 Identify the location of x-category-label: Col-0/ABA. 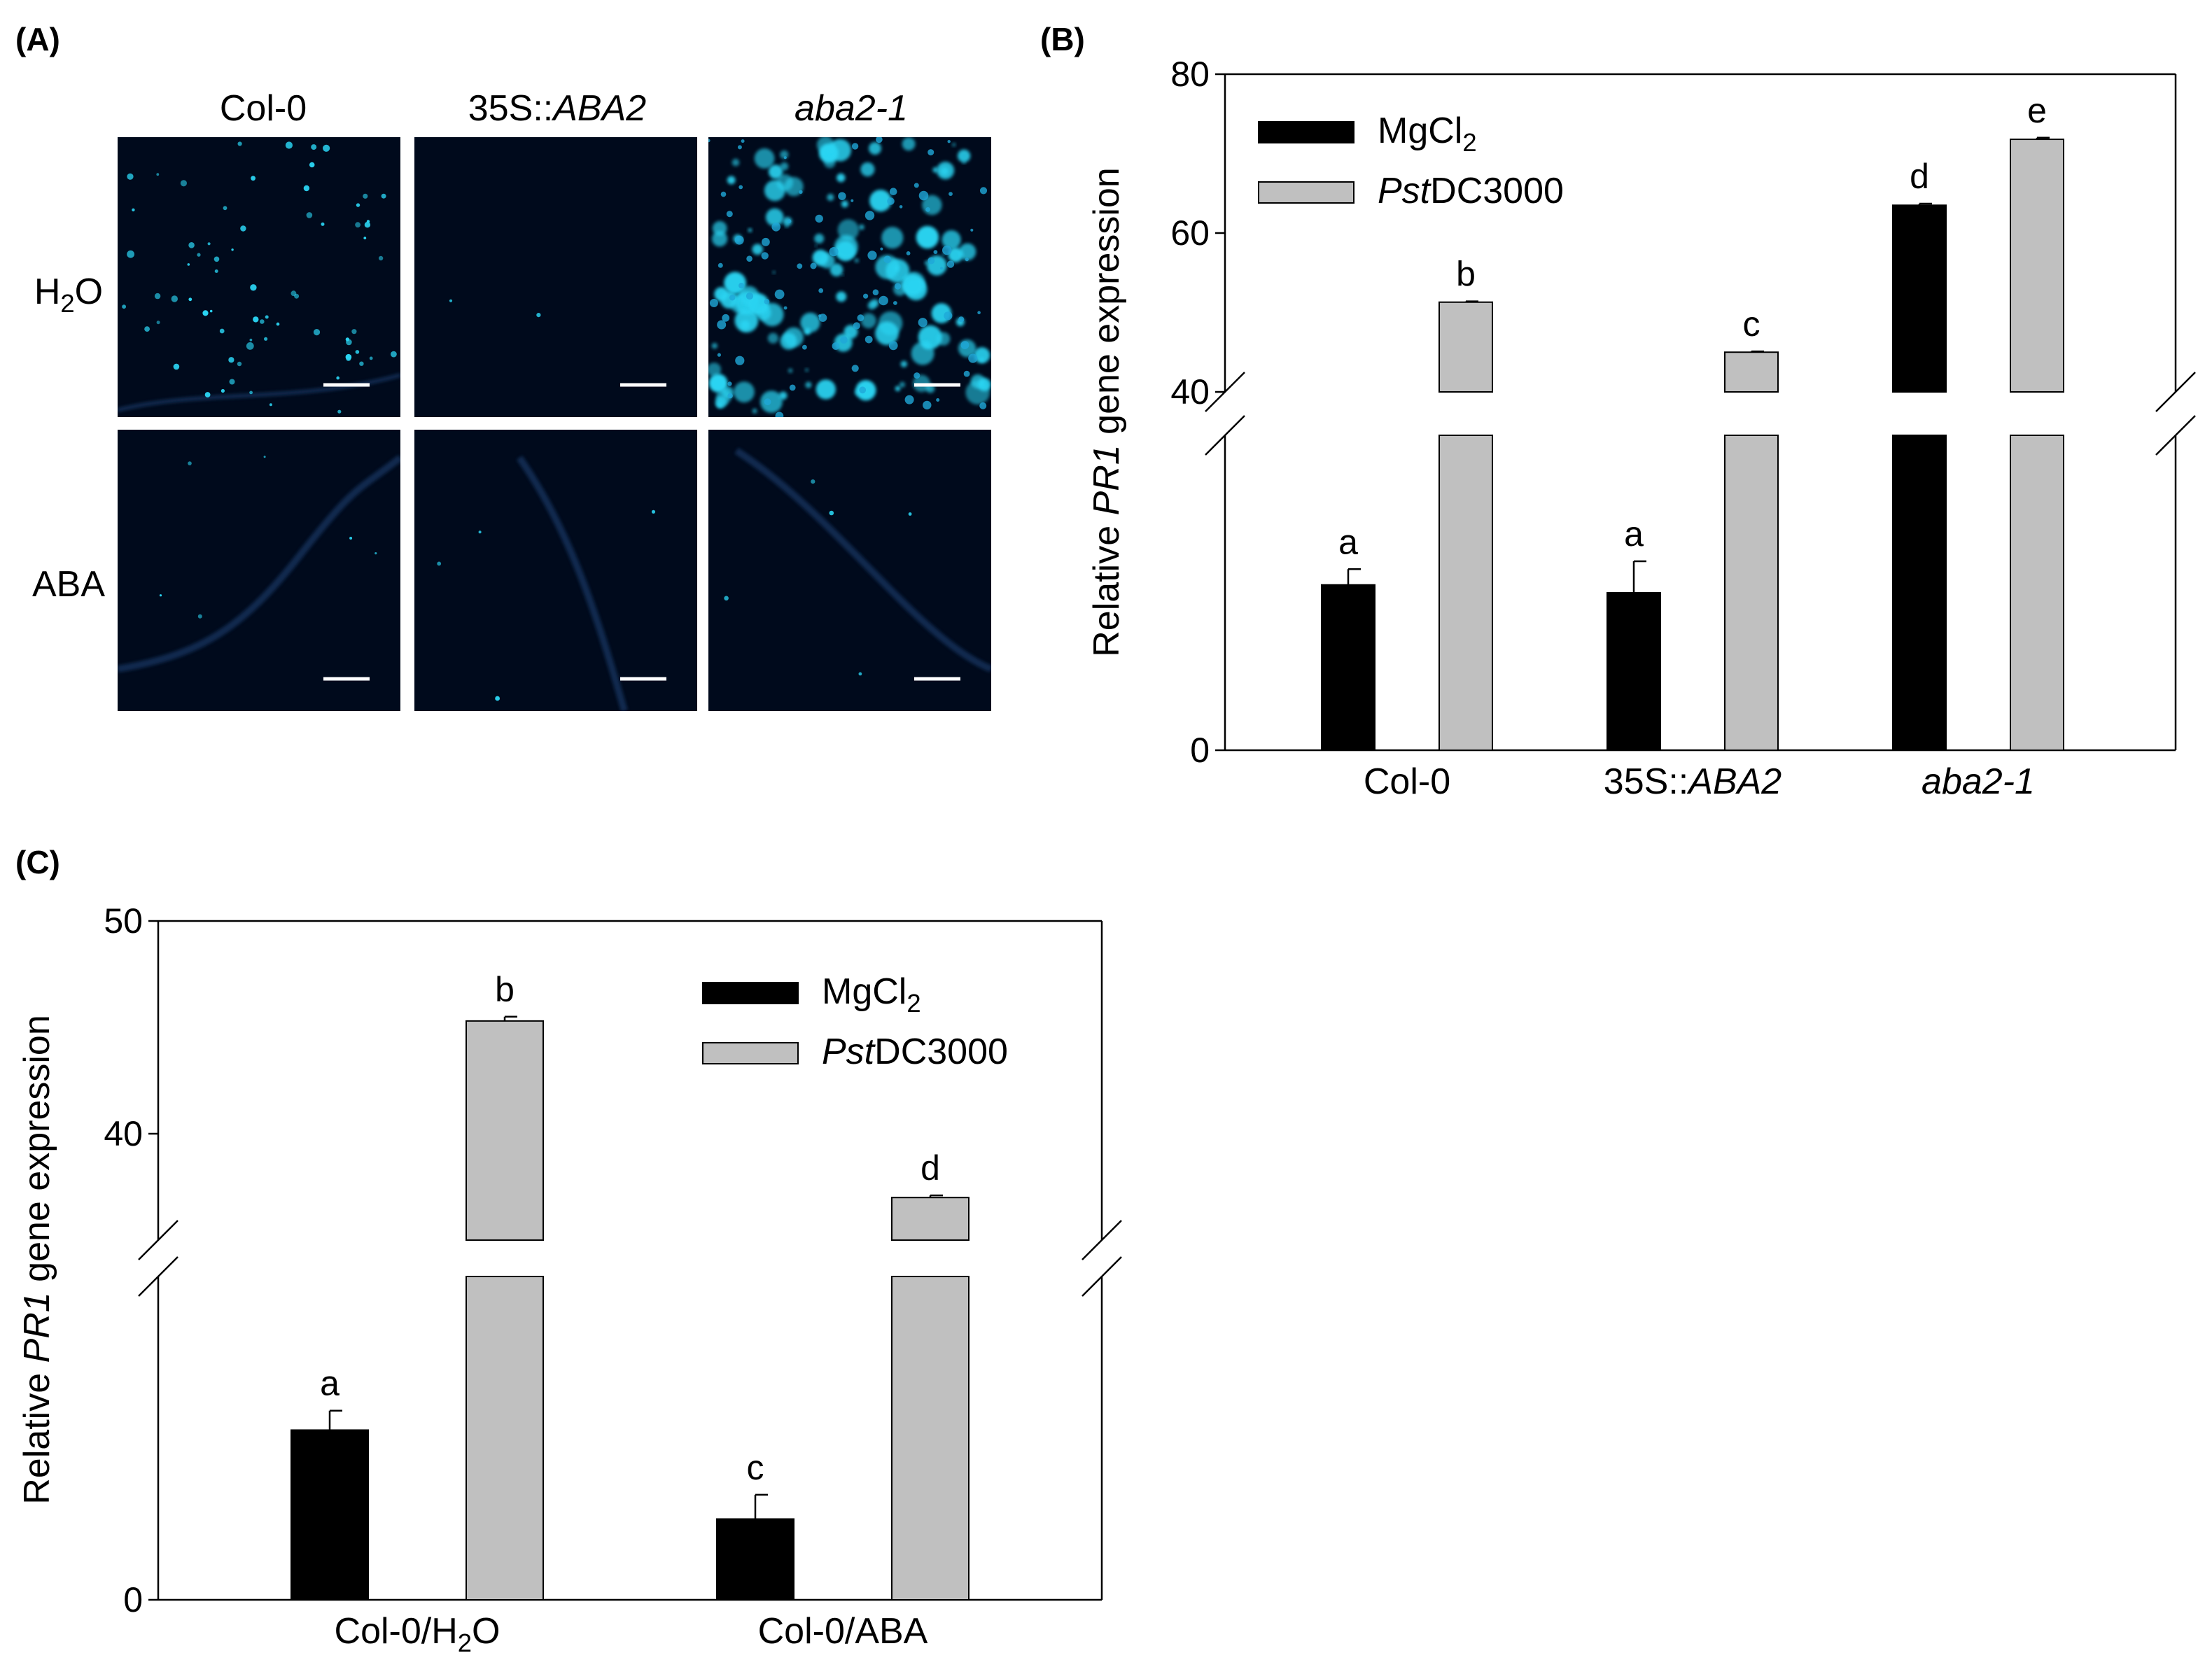
(843, 1631).